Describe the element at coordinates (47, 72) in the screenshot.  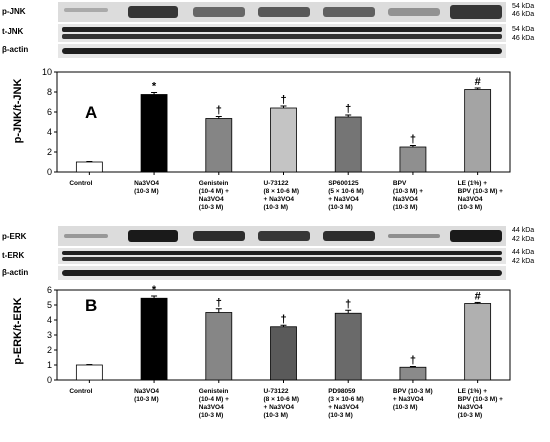
I see `y-tick-label: 10` at that location.